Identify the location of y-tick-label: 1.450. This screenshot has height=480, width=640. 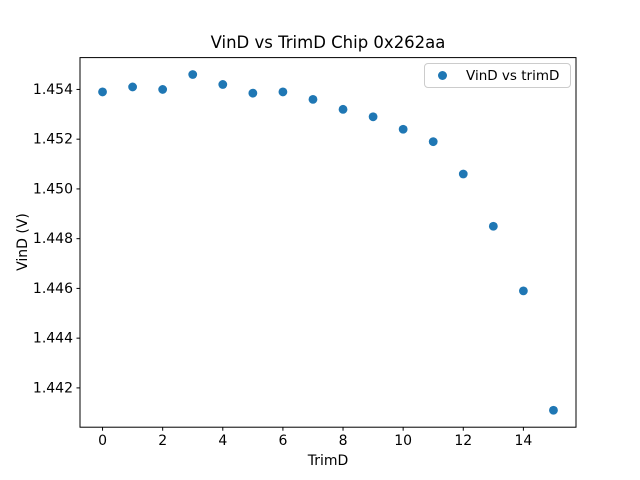
(53, 189).